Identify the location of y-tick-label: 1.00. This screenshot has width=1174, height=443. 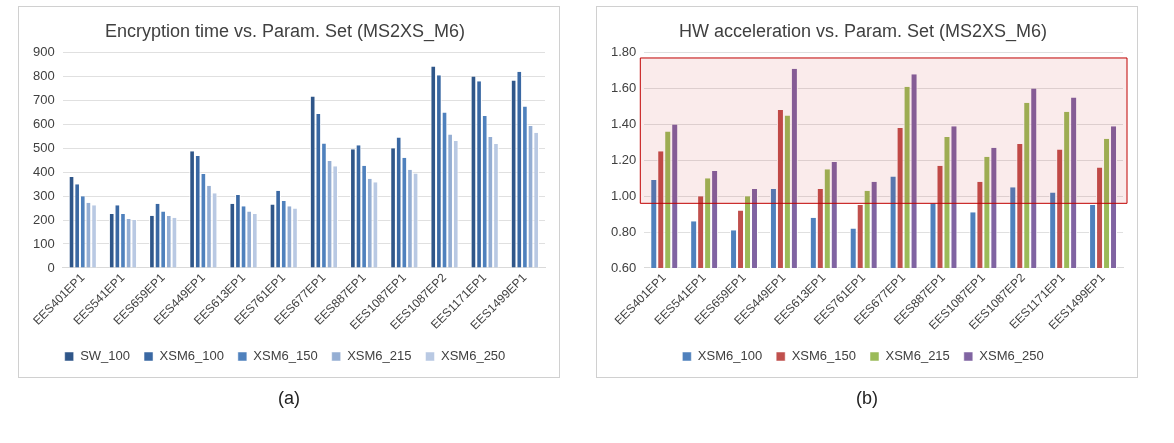
(623, 195).